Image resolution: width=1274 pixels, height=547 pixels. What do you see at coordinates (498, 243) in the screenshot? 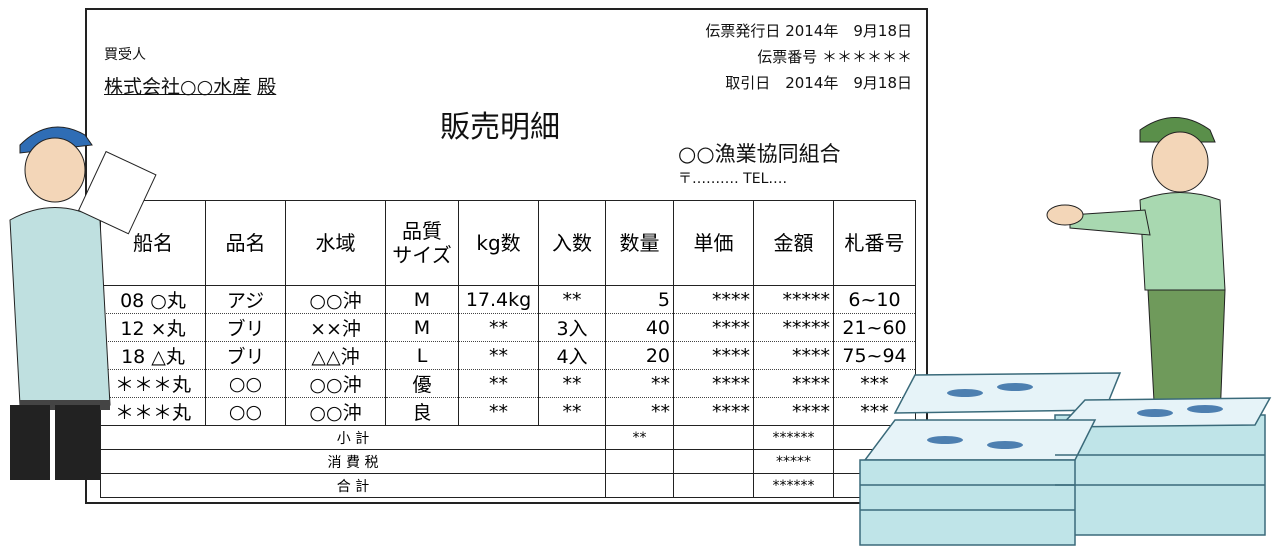
I see `column-header: kg数` at bounding box center [498, 243].